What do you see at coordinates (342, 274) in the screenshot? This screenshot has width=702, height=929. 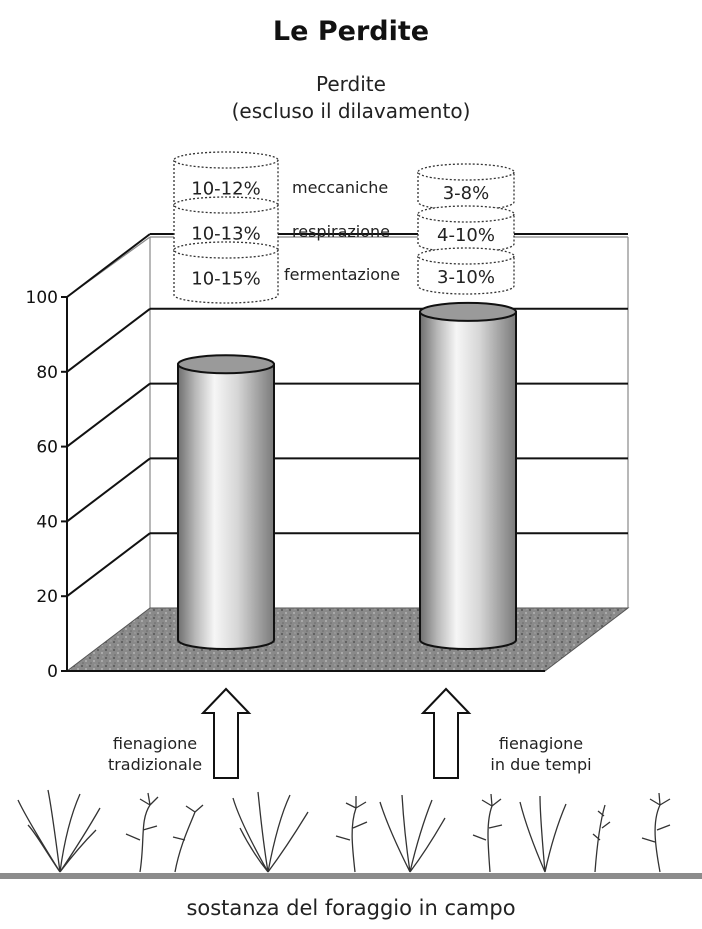 I see `loss-label-fermentazione: fermentazione` at bounding box center [342, 274].